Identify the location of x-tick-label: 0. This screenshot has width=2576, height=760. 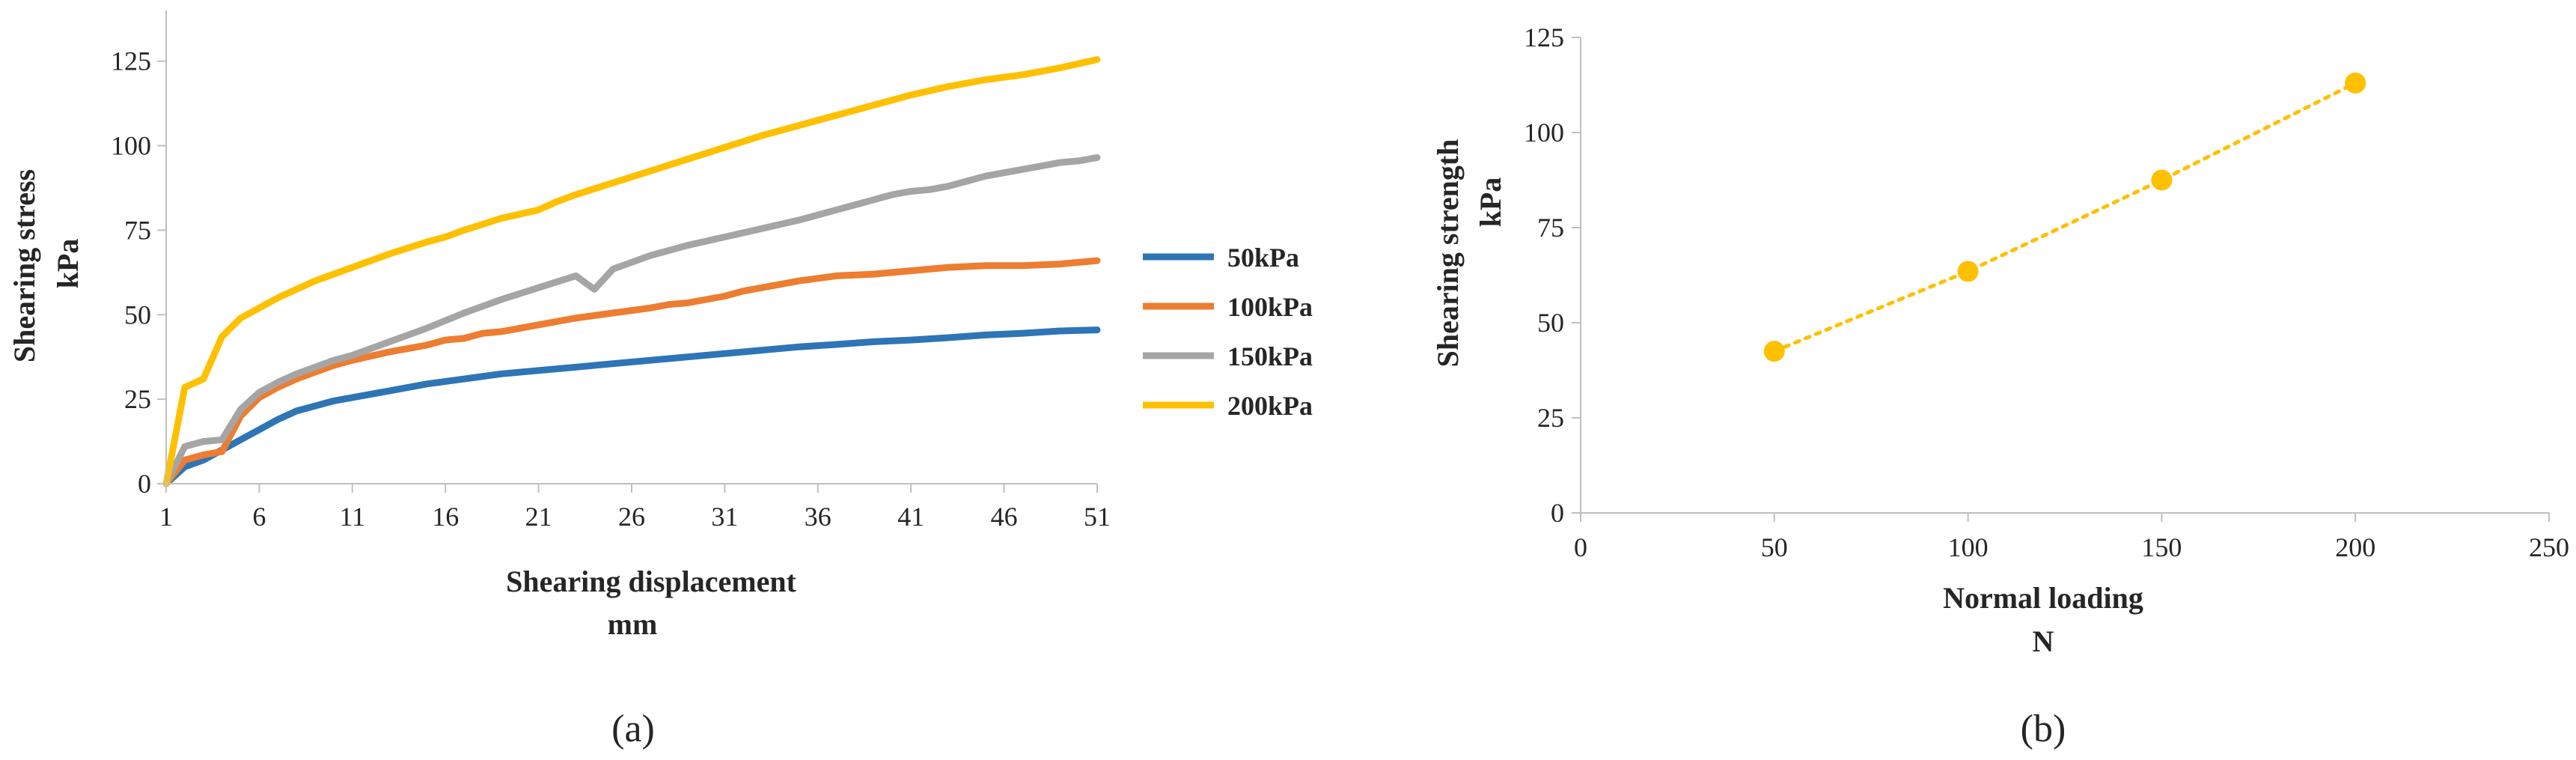
(1580, 547).